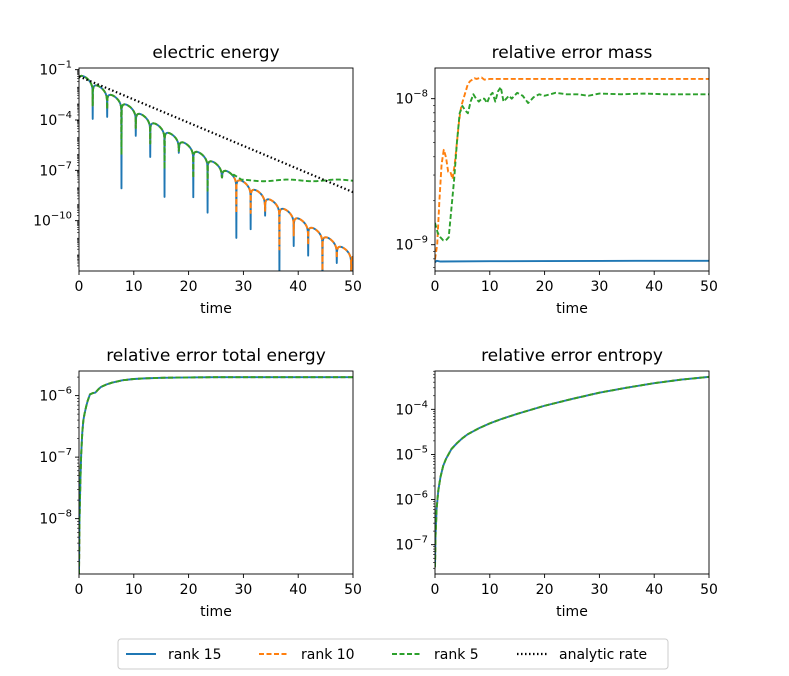  I want to click on legend-entry-rank-10: rank 10, so click(307, 655).